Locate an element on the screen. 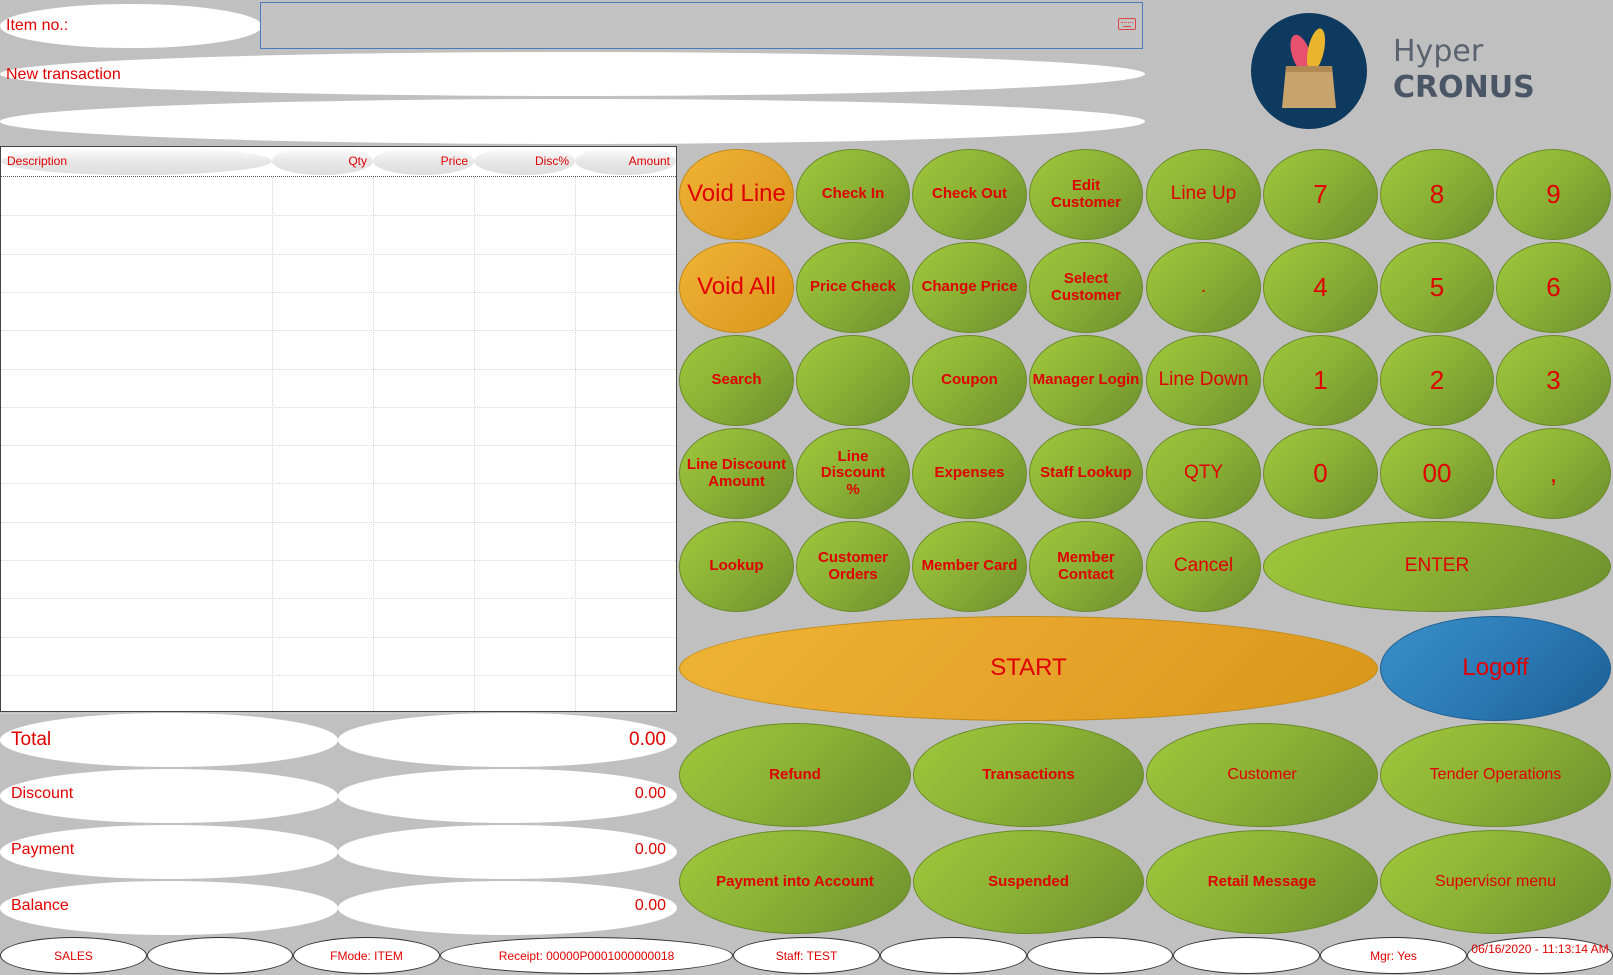 The height and width of the screenshot is (975, 1613). cancel-button: Cancel is located at coordinates (1203, 566).